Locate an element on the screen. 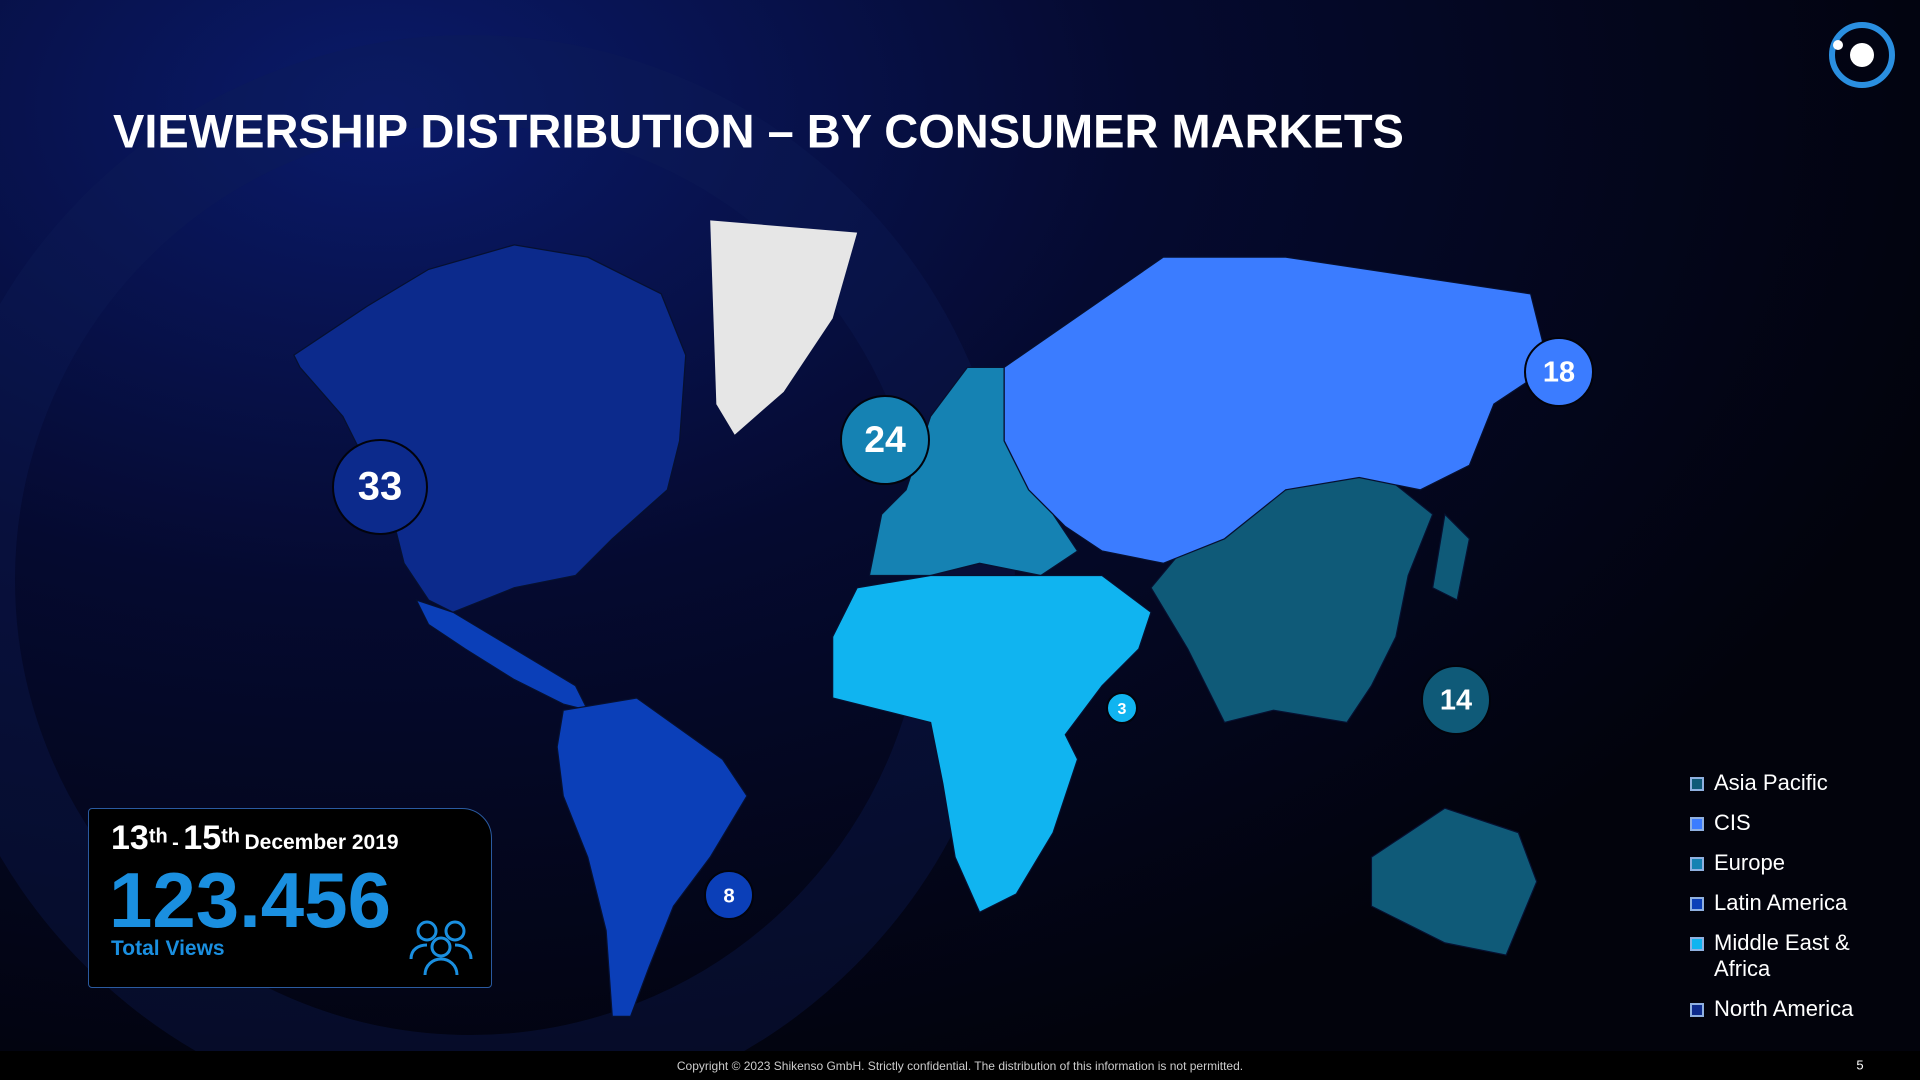 The image size is (1920, 1080). legend-label: Europe is located at coordinates (1749, 862).